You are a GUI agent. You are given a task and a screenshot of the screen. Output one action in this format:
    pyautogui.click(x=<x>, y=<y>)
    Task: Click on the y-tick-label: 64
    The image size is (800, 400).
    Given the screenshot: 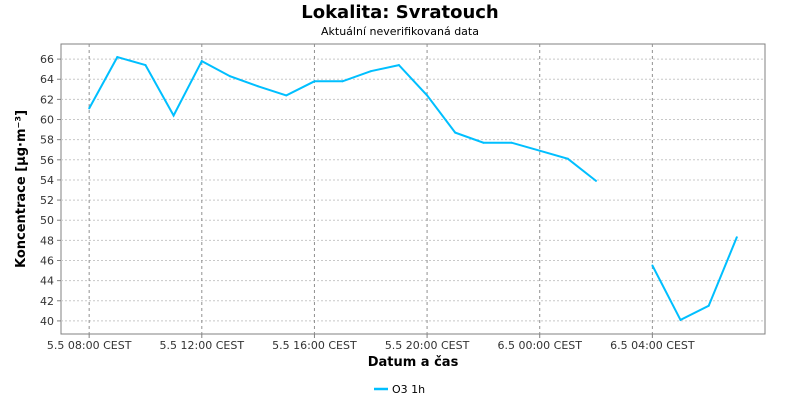 What is the action you would take?
    pyautogui.click(x=47, y=79)
    